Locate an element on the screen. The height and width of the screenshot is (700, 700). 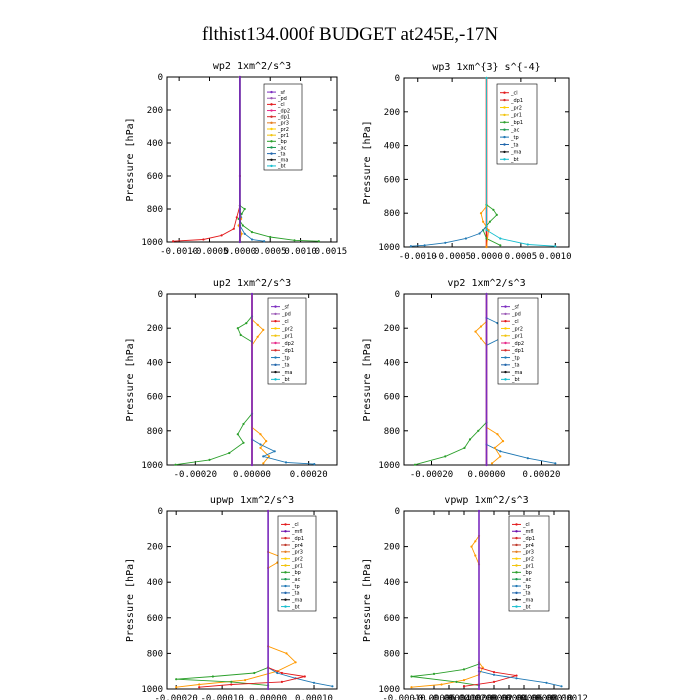
x-tick-label: 0.00002 is located at coordinates (494, 697).